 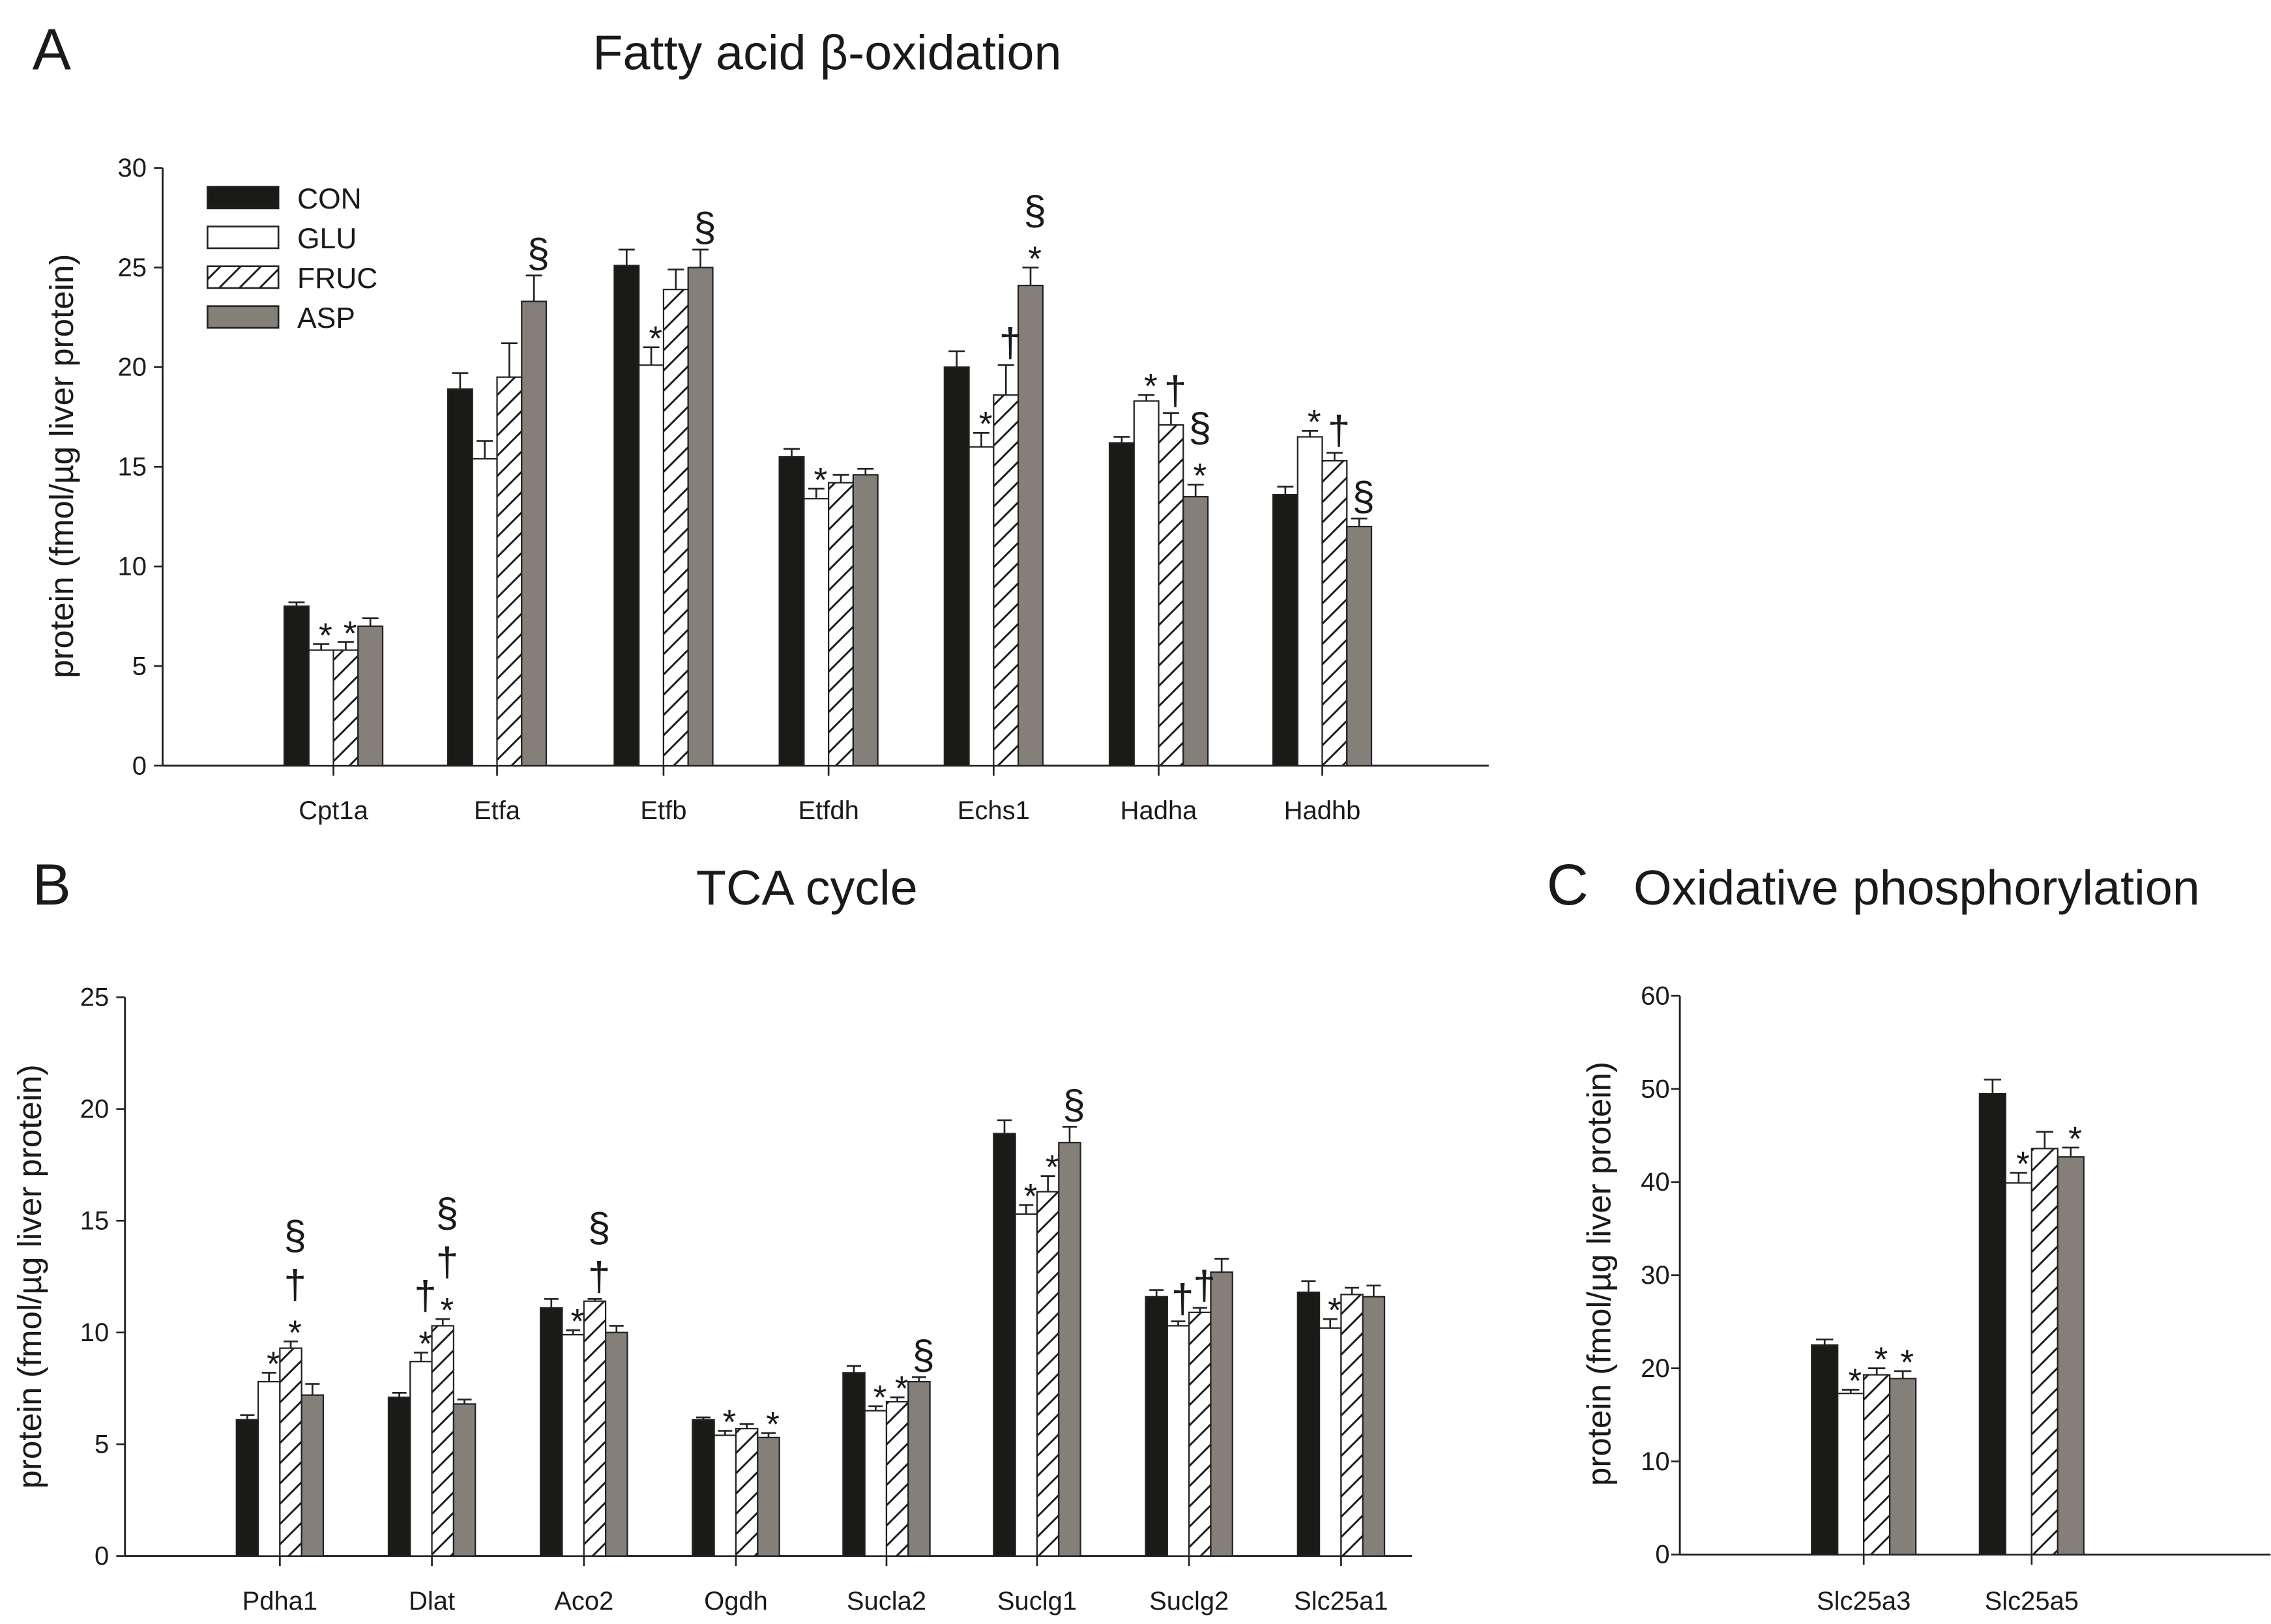 What do you see at coordinates (1030, 525) in the screenshot?
I see `bar-asp-echs1` at bounding box center [1030, 525].